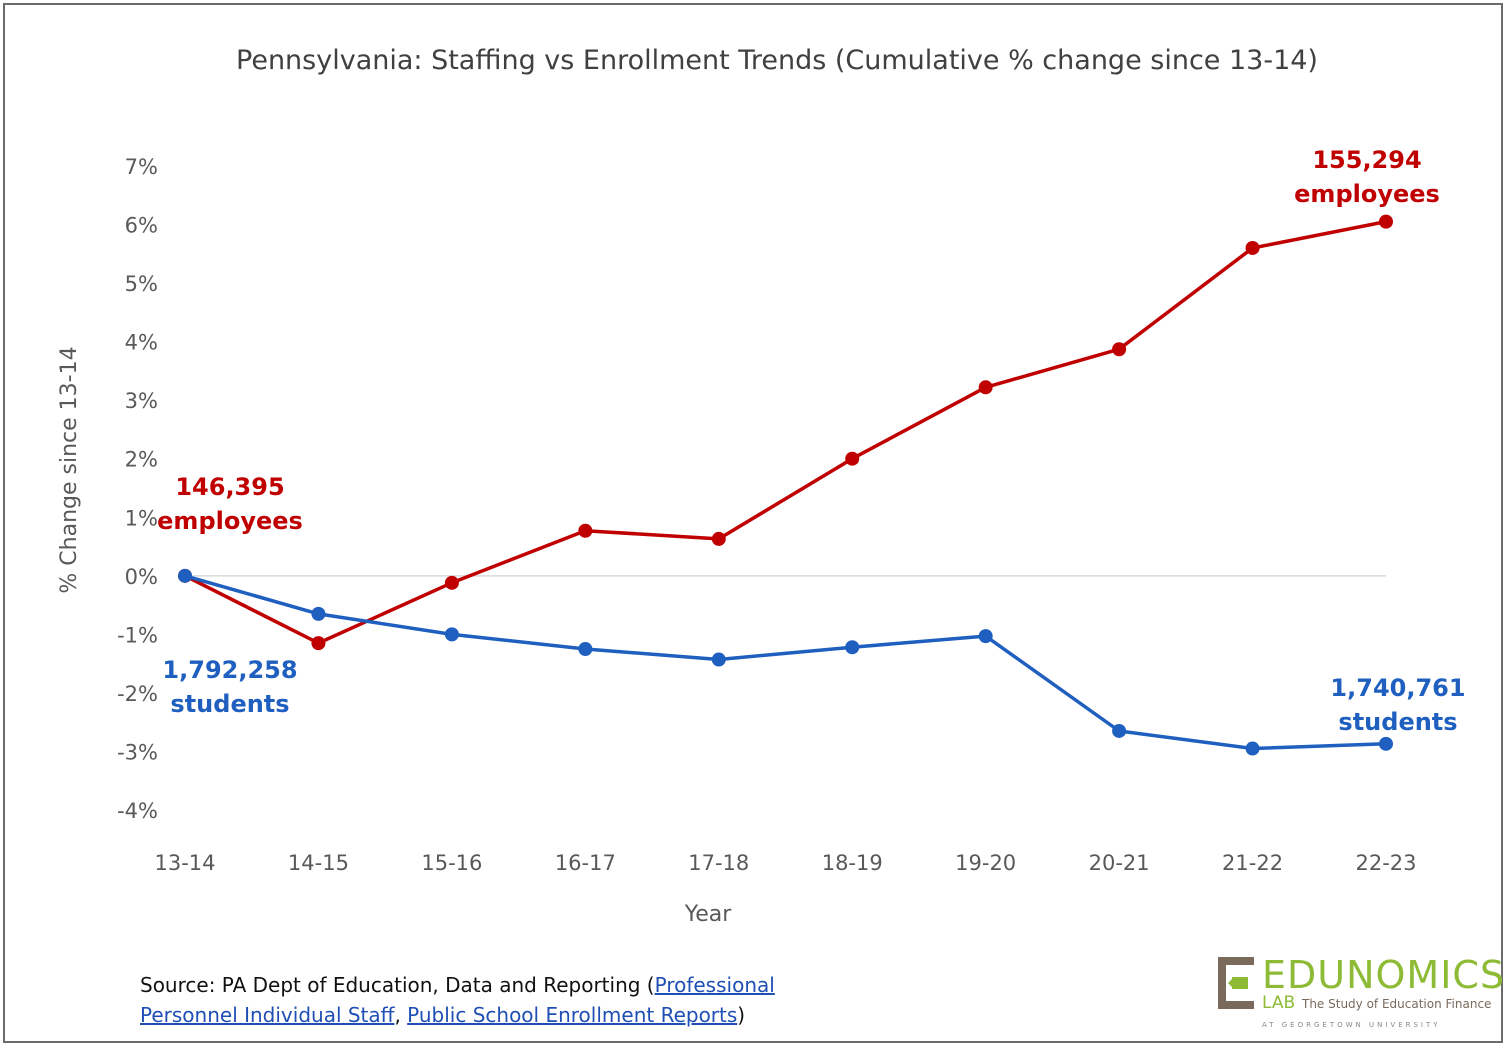  What do you see at coordinates (229, 670) in the screenshot?
I see `students-start-value: 1,792,258` at bounding box center [229, 670].